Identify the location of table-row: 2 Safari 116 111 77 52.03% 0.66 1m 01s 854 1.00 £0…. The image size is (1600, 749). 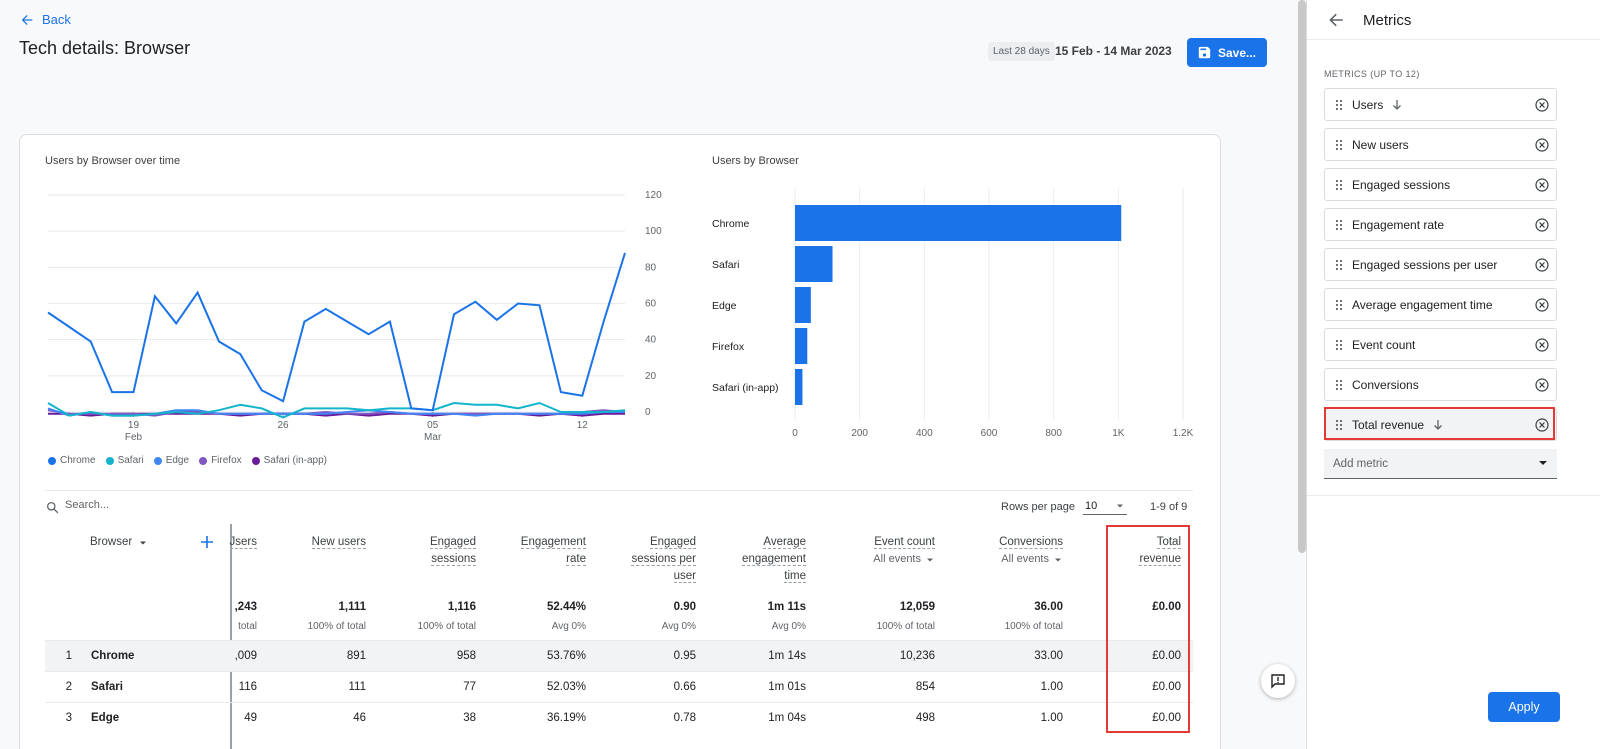
(619, 686).